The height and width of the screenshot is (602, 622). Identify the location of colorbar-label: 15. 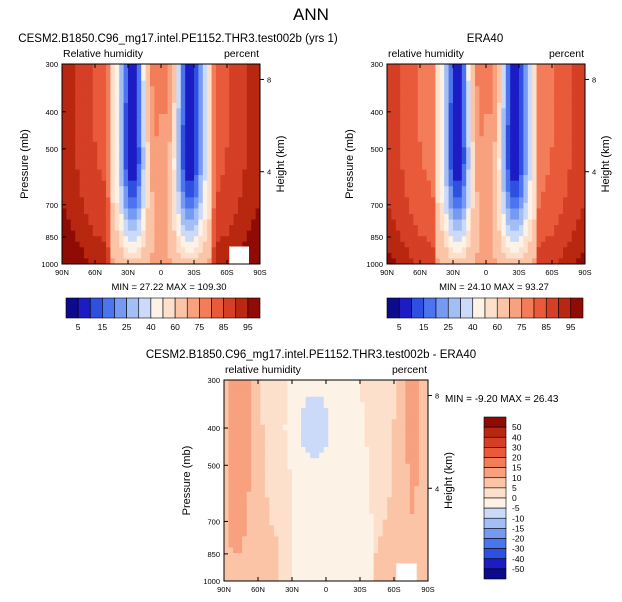
(103, 327).